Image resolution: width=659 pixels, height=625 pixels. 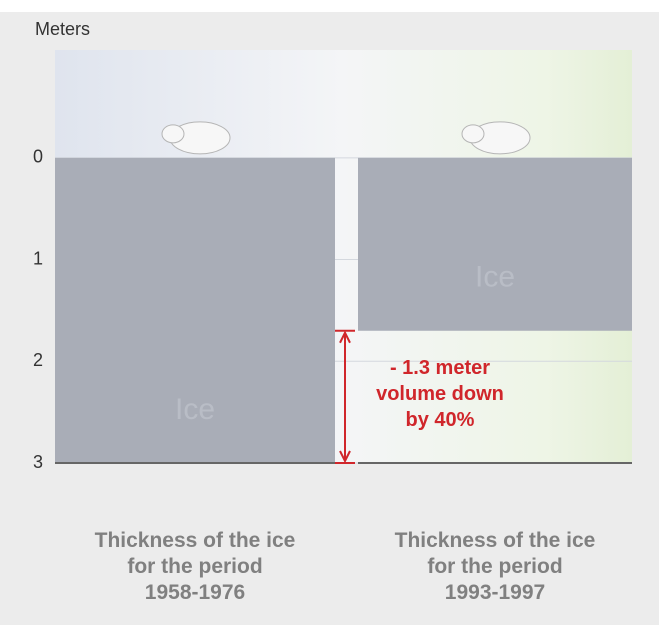 What do you see at coordinates (62, 29) in the screenshot?
I see `y-axis-label: Meters` at bounding box center [62, 29].